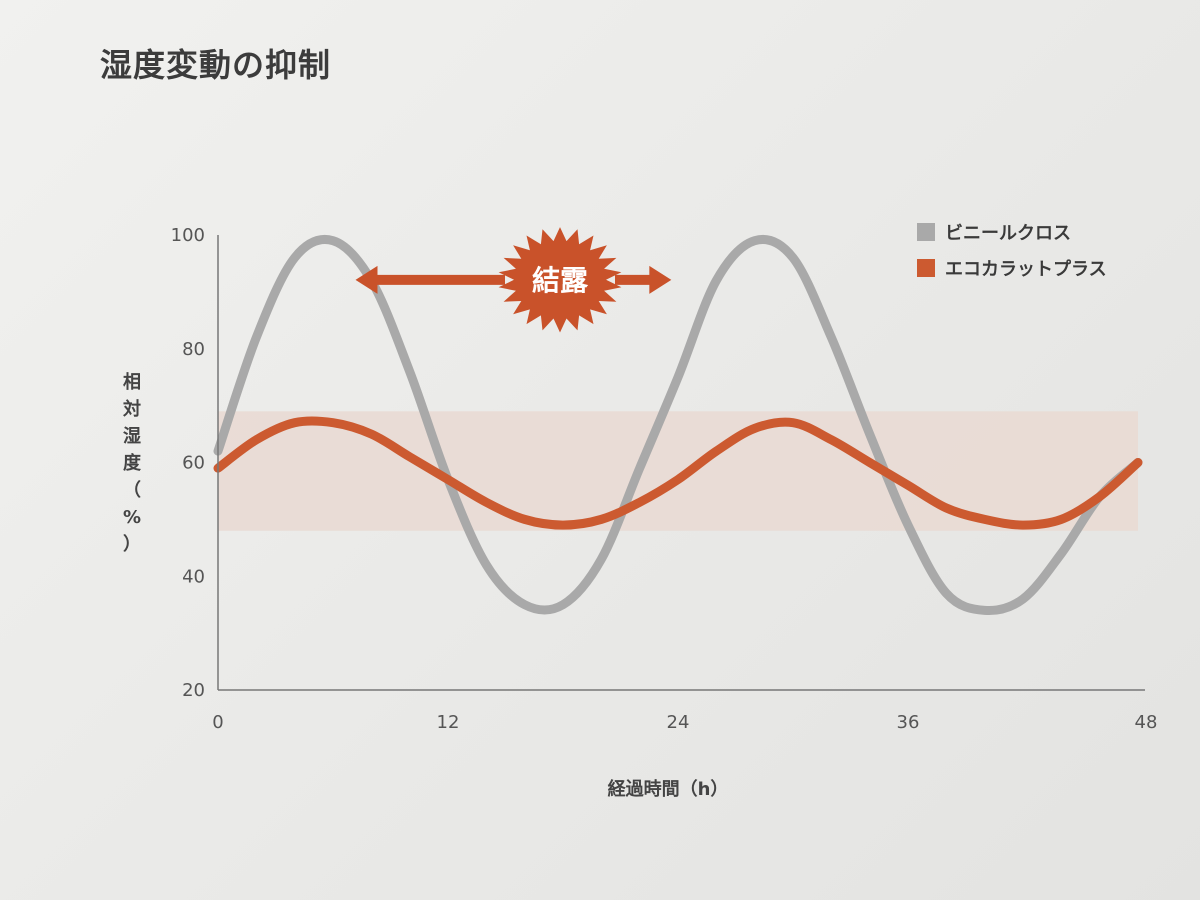 This screenshot has height=900, width=1200. I want to click on y-axis-label-char: ）, so click(132, 544).